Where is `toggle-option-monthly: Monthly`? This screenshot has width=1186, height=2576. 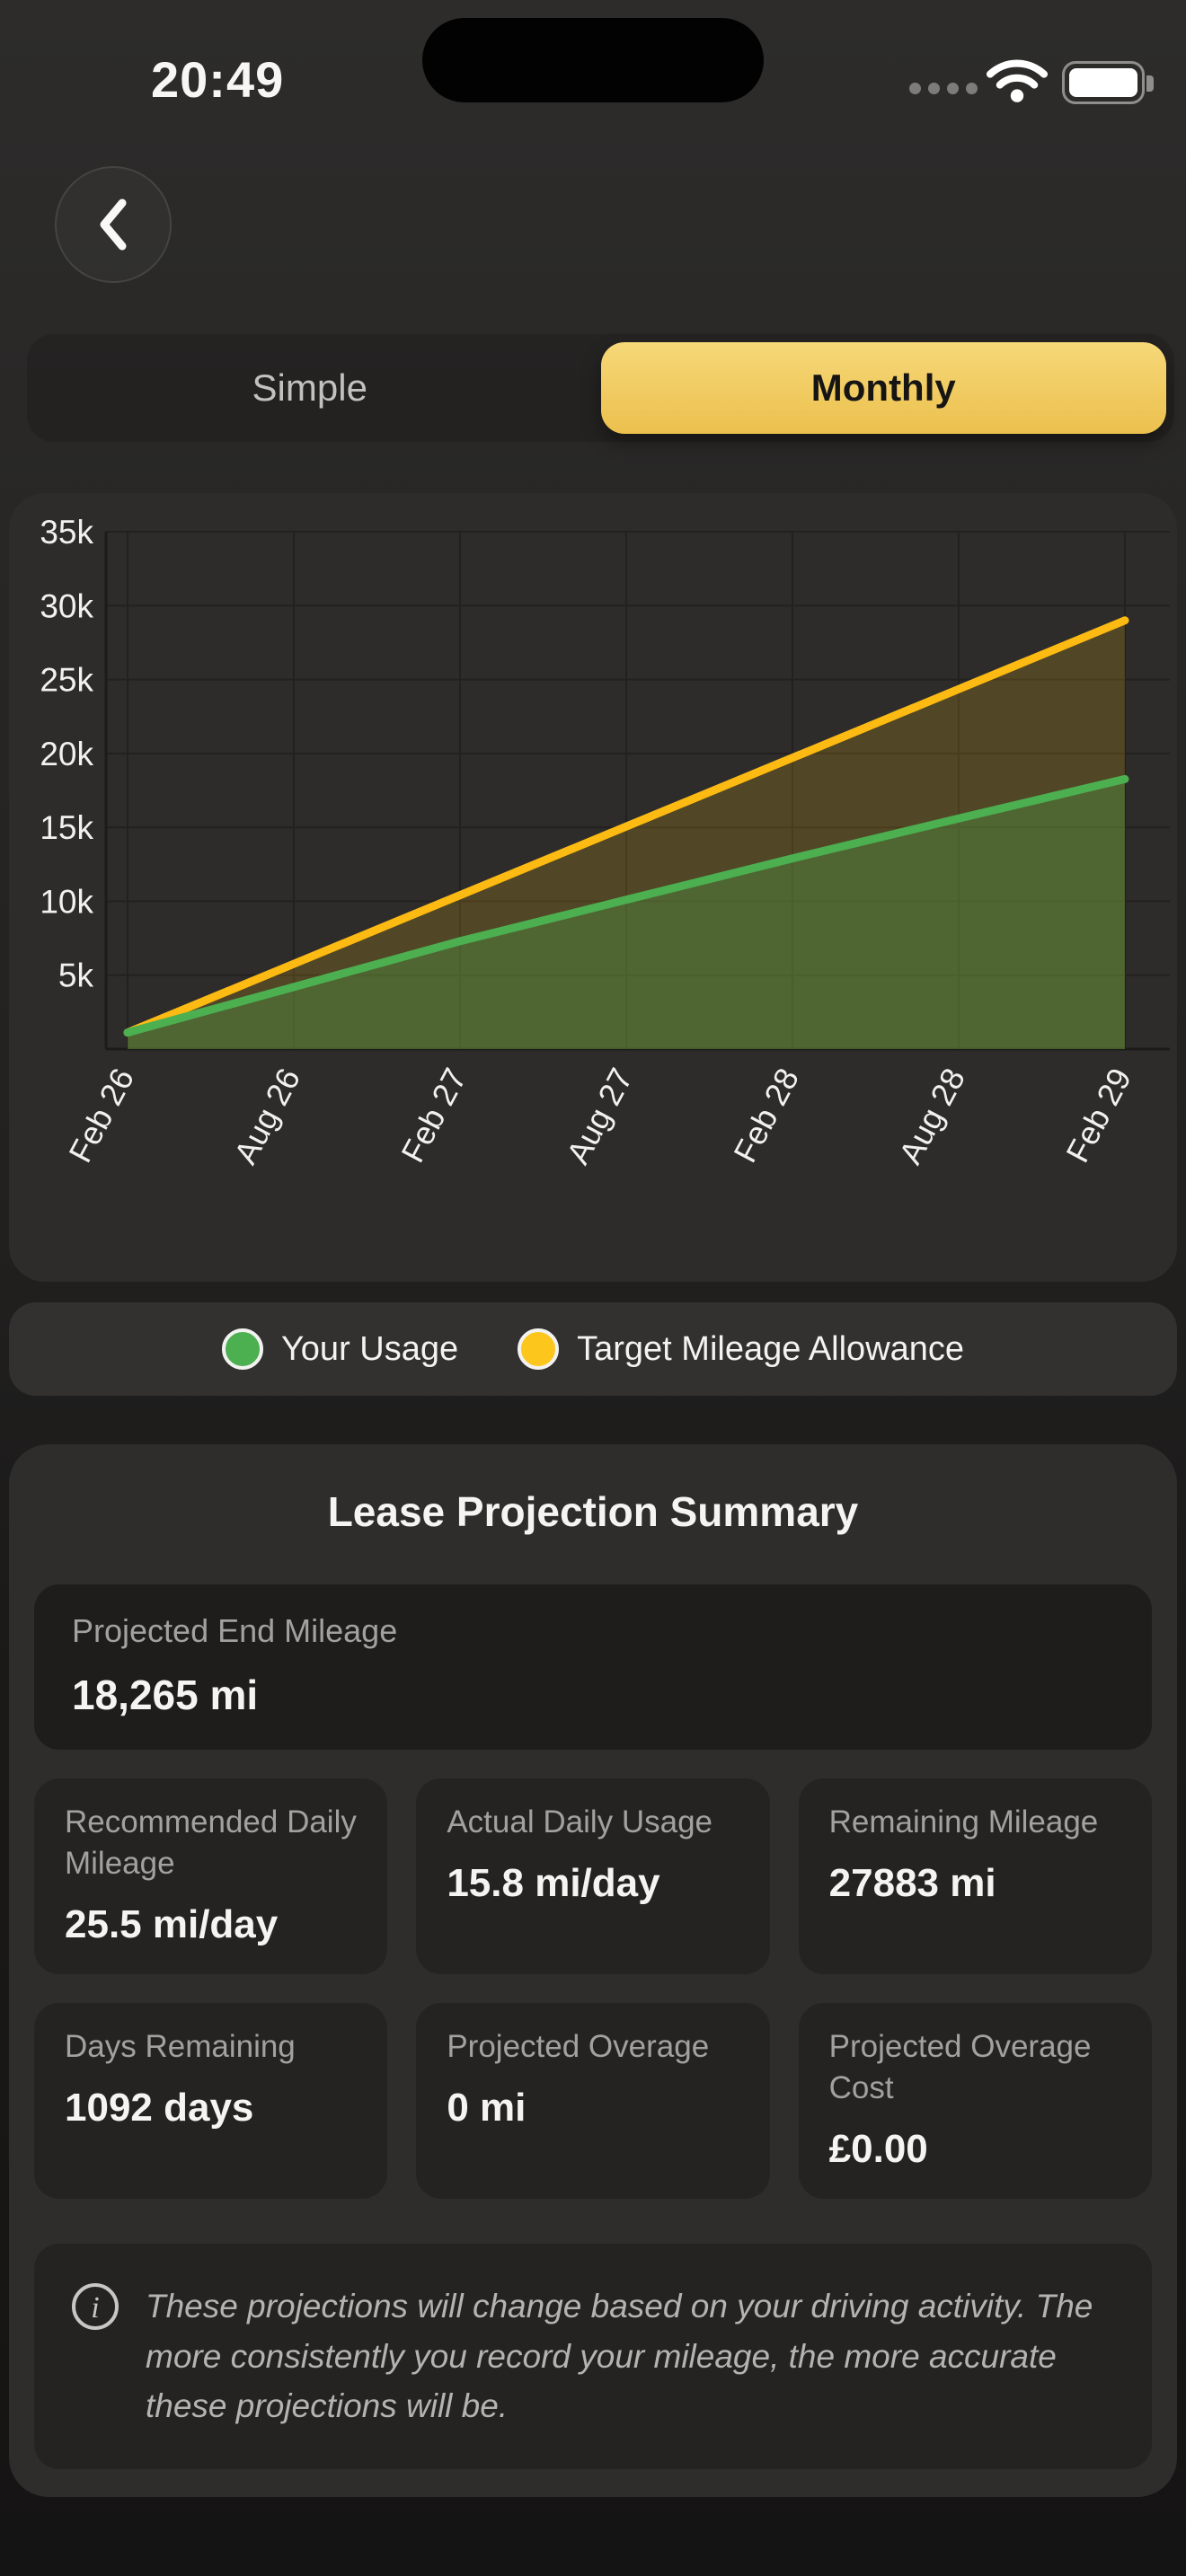 toggle-option-monthly: Monthly is located at coordinates (883, 388).